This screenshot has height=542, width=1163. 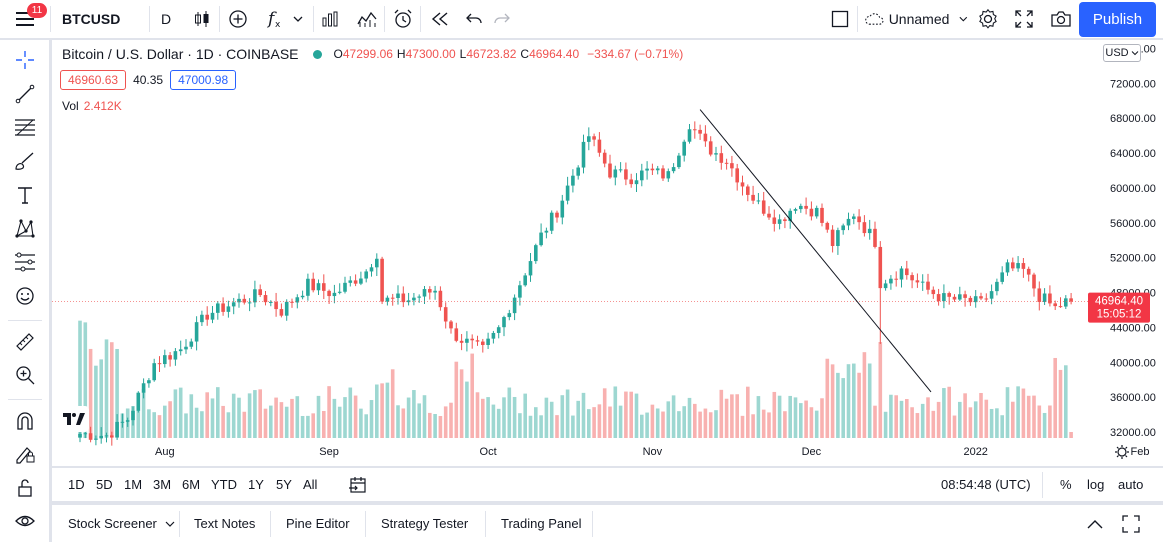 What do you see at coordinates (358, 484) in the screenshot?
I see `go-to-date-button` at bounding box center [358, 484].